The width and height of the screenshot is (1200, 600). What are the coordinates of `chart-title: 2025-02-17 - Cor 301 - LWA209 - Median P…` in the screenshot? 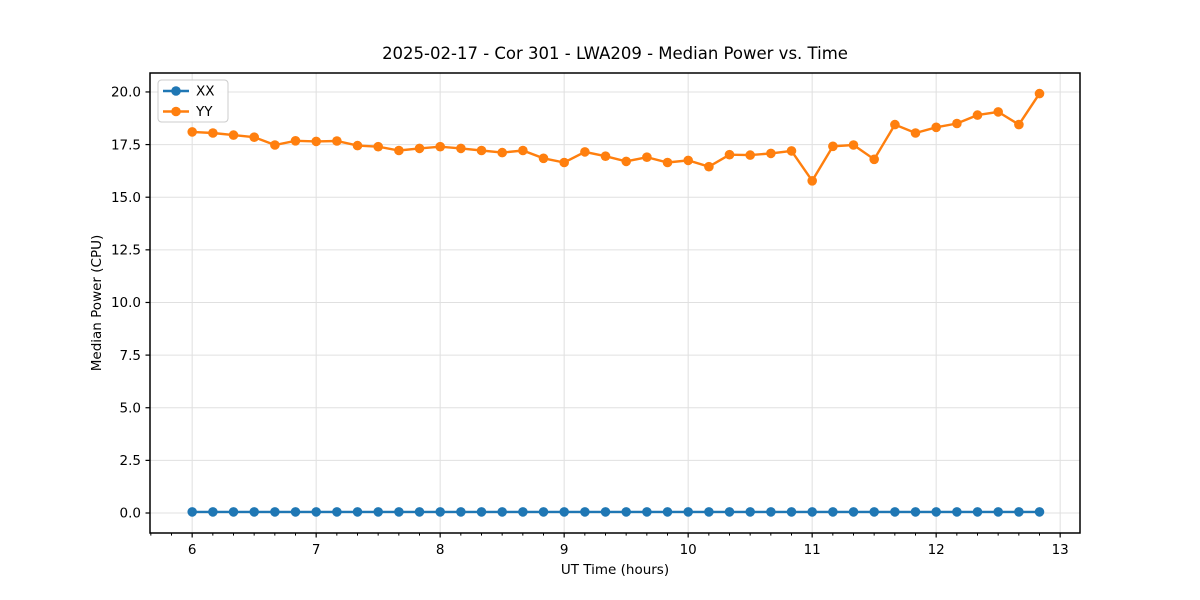 It's located at (615, 53).